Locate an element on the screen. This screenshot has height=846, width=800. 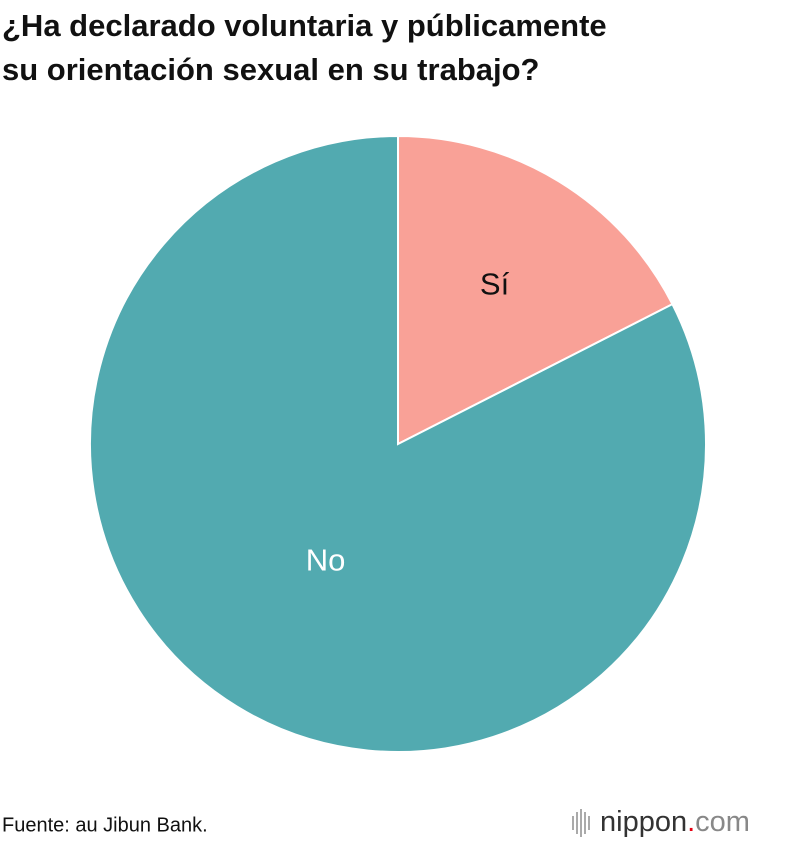
source: Fuente: au Jibun Bank. is located at coordinates (105, 825).